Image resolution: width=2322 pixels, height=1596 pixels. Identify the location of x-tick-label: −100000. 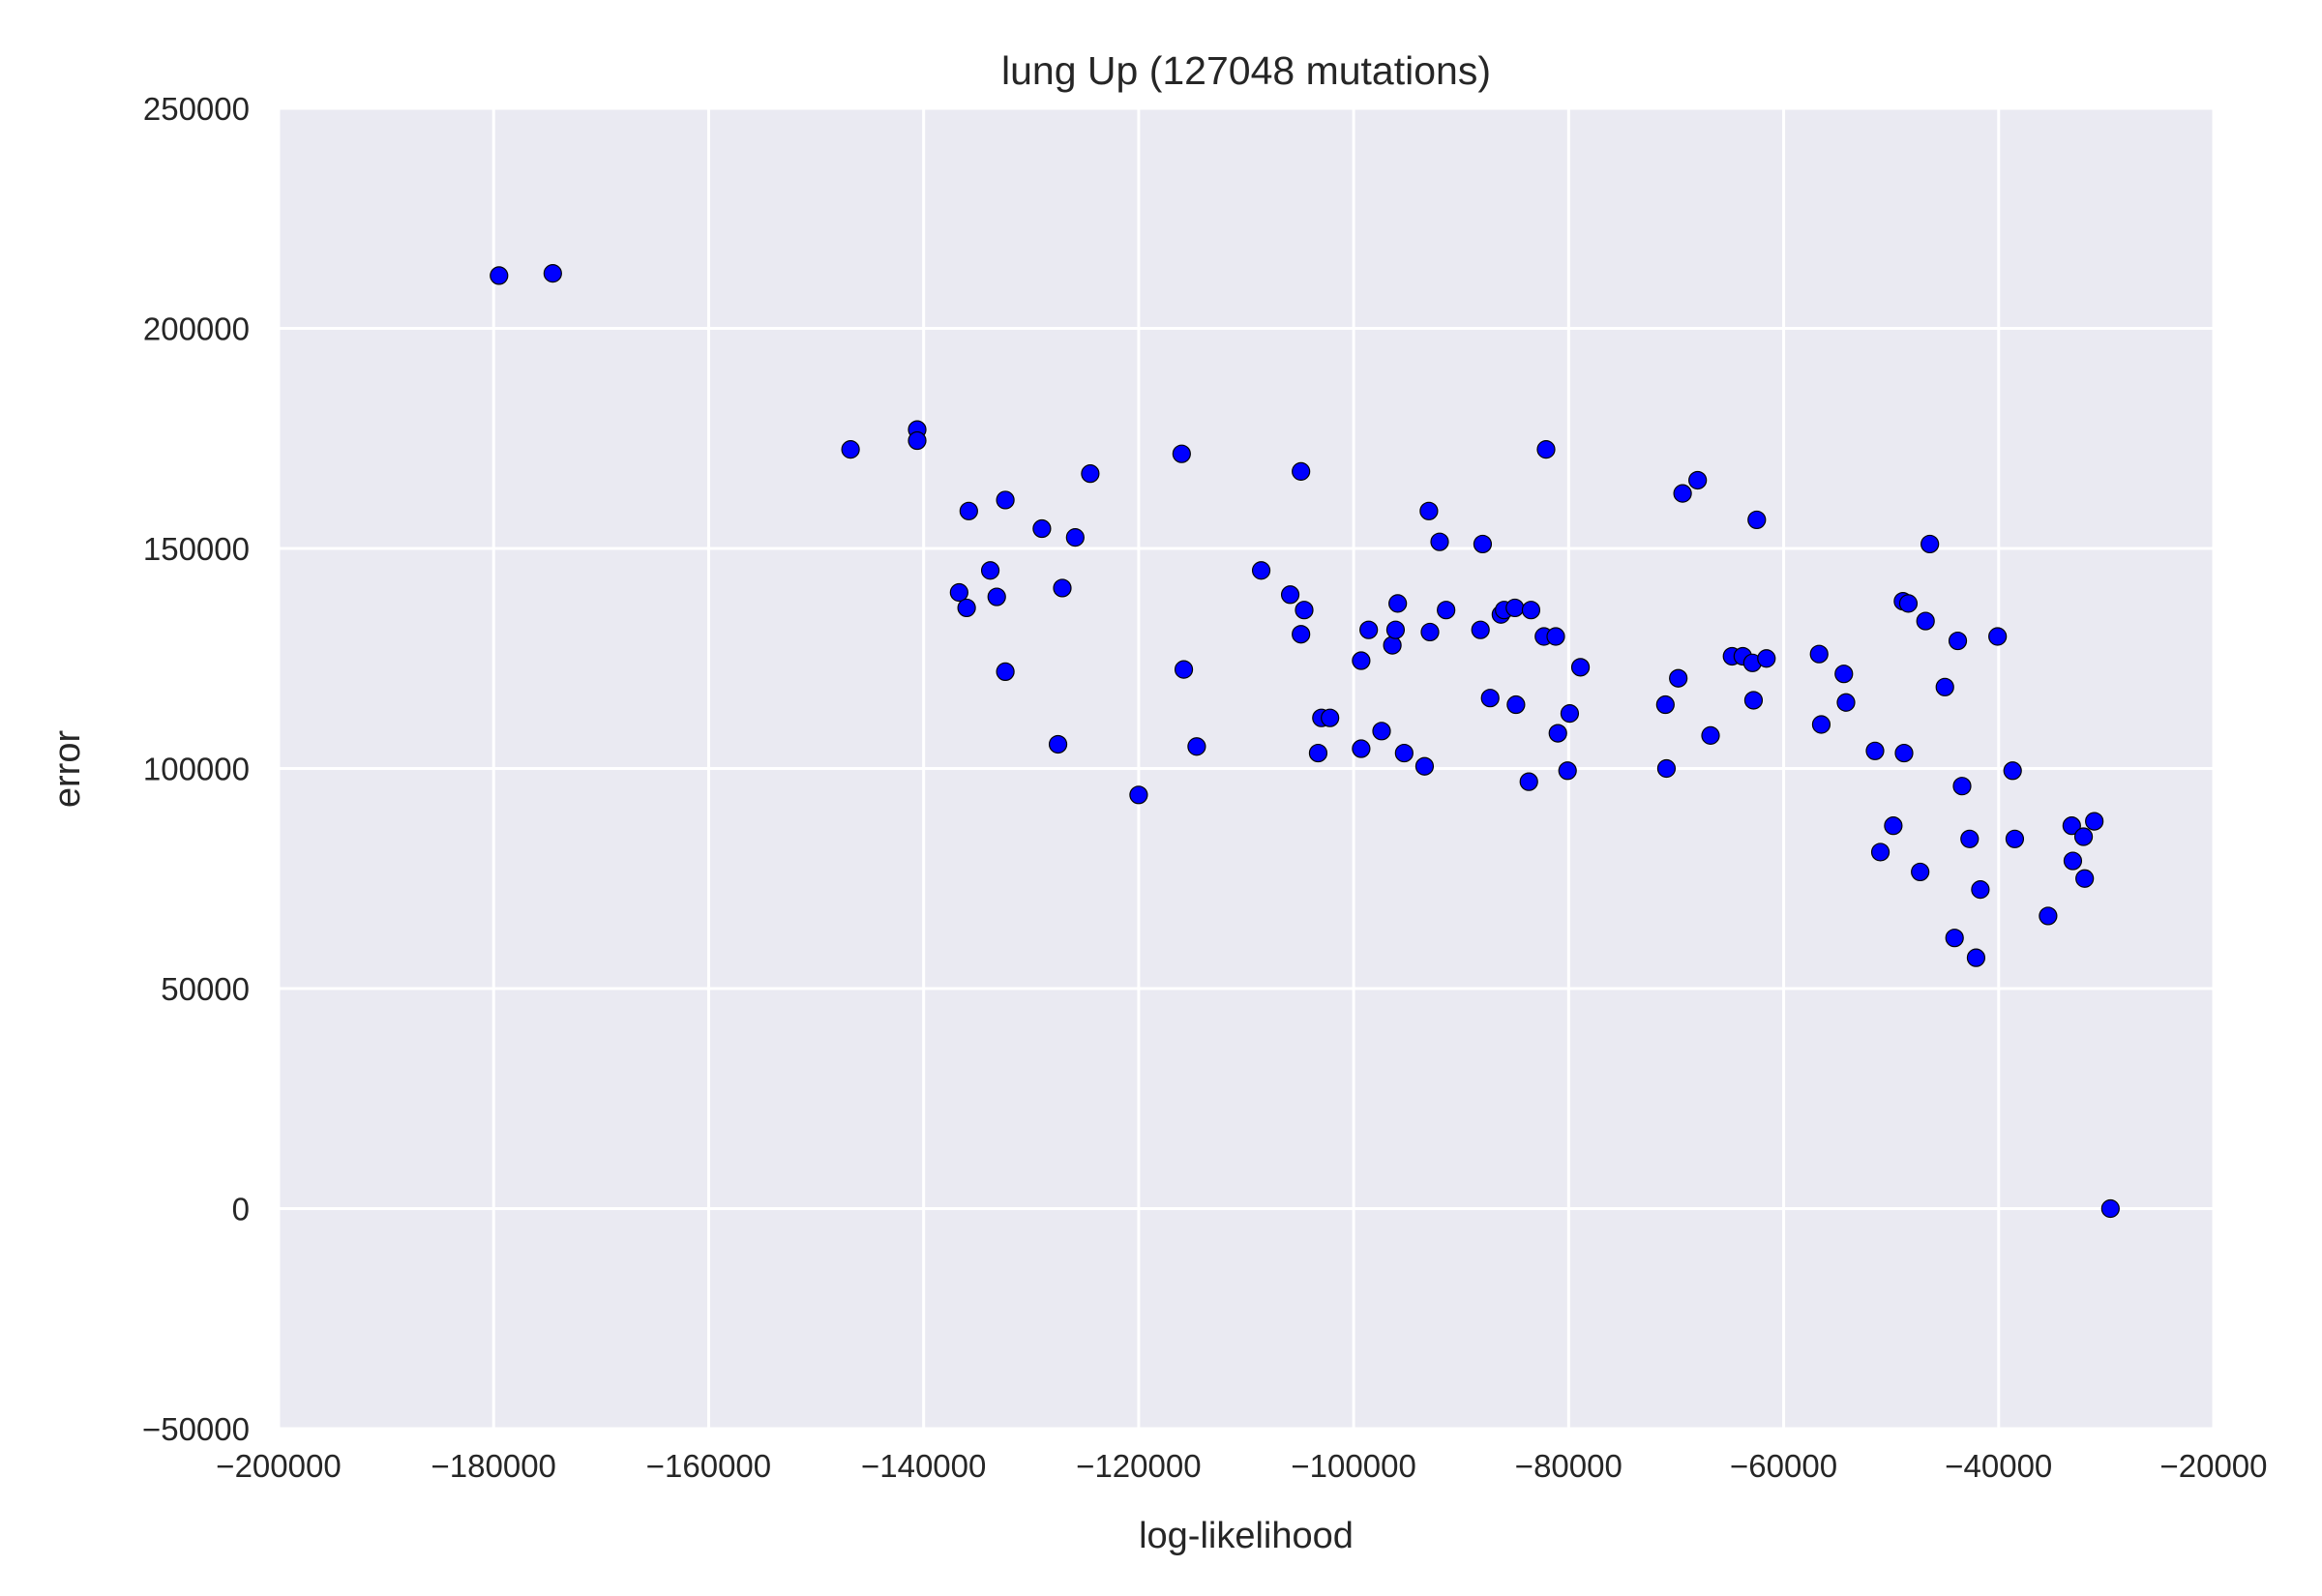
(1353, 1466).